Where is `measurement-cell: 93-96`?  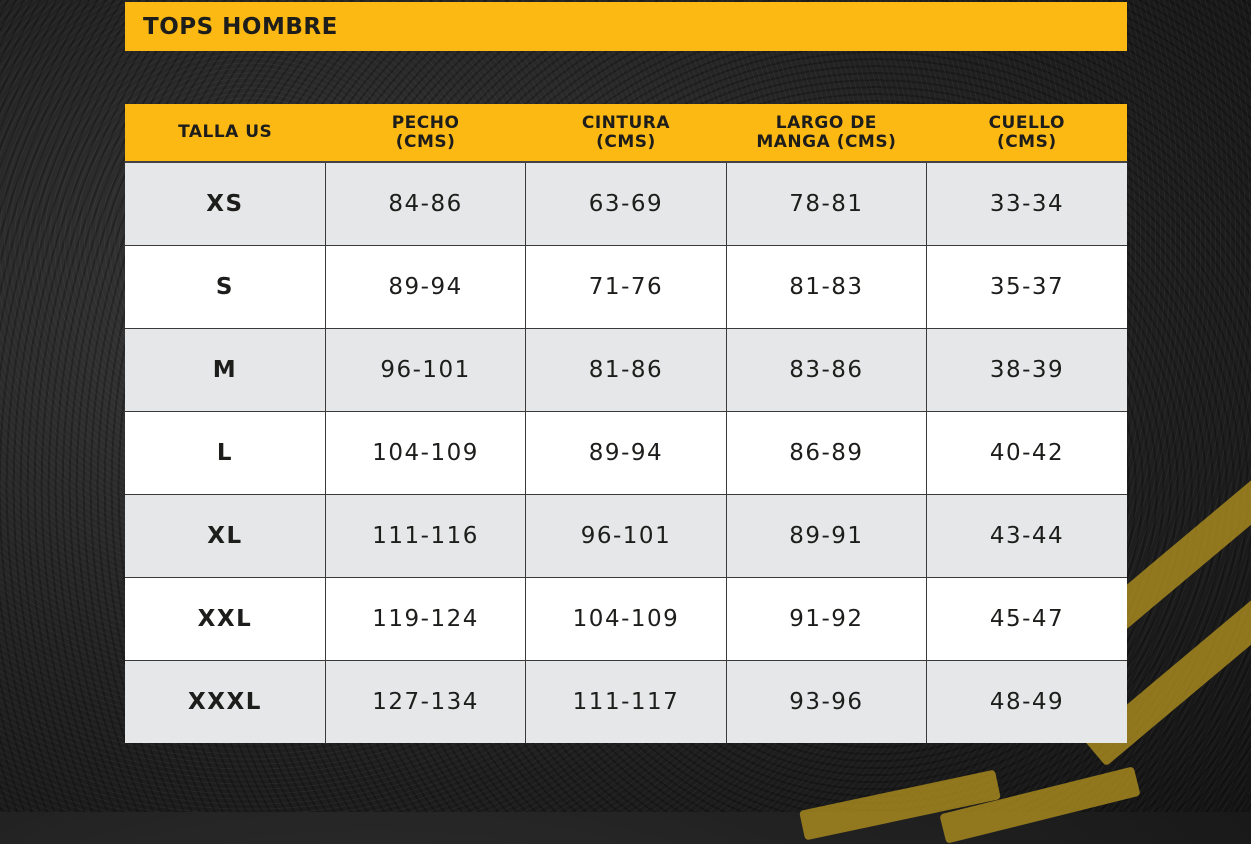
measurement-cell: 93-96 is located at coordinates (827, 701).